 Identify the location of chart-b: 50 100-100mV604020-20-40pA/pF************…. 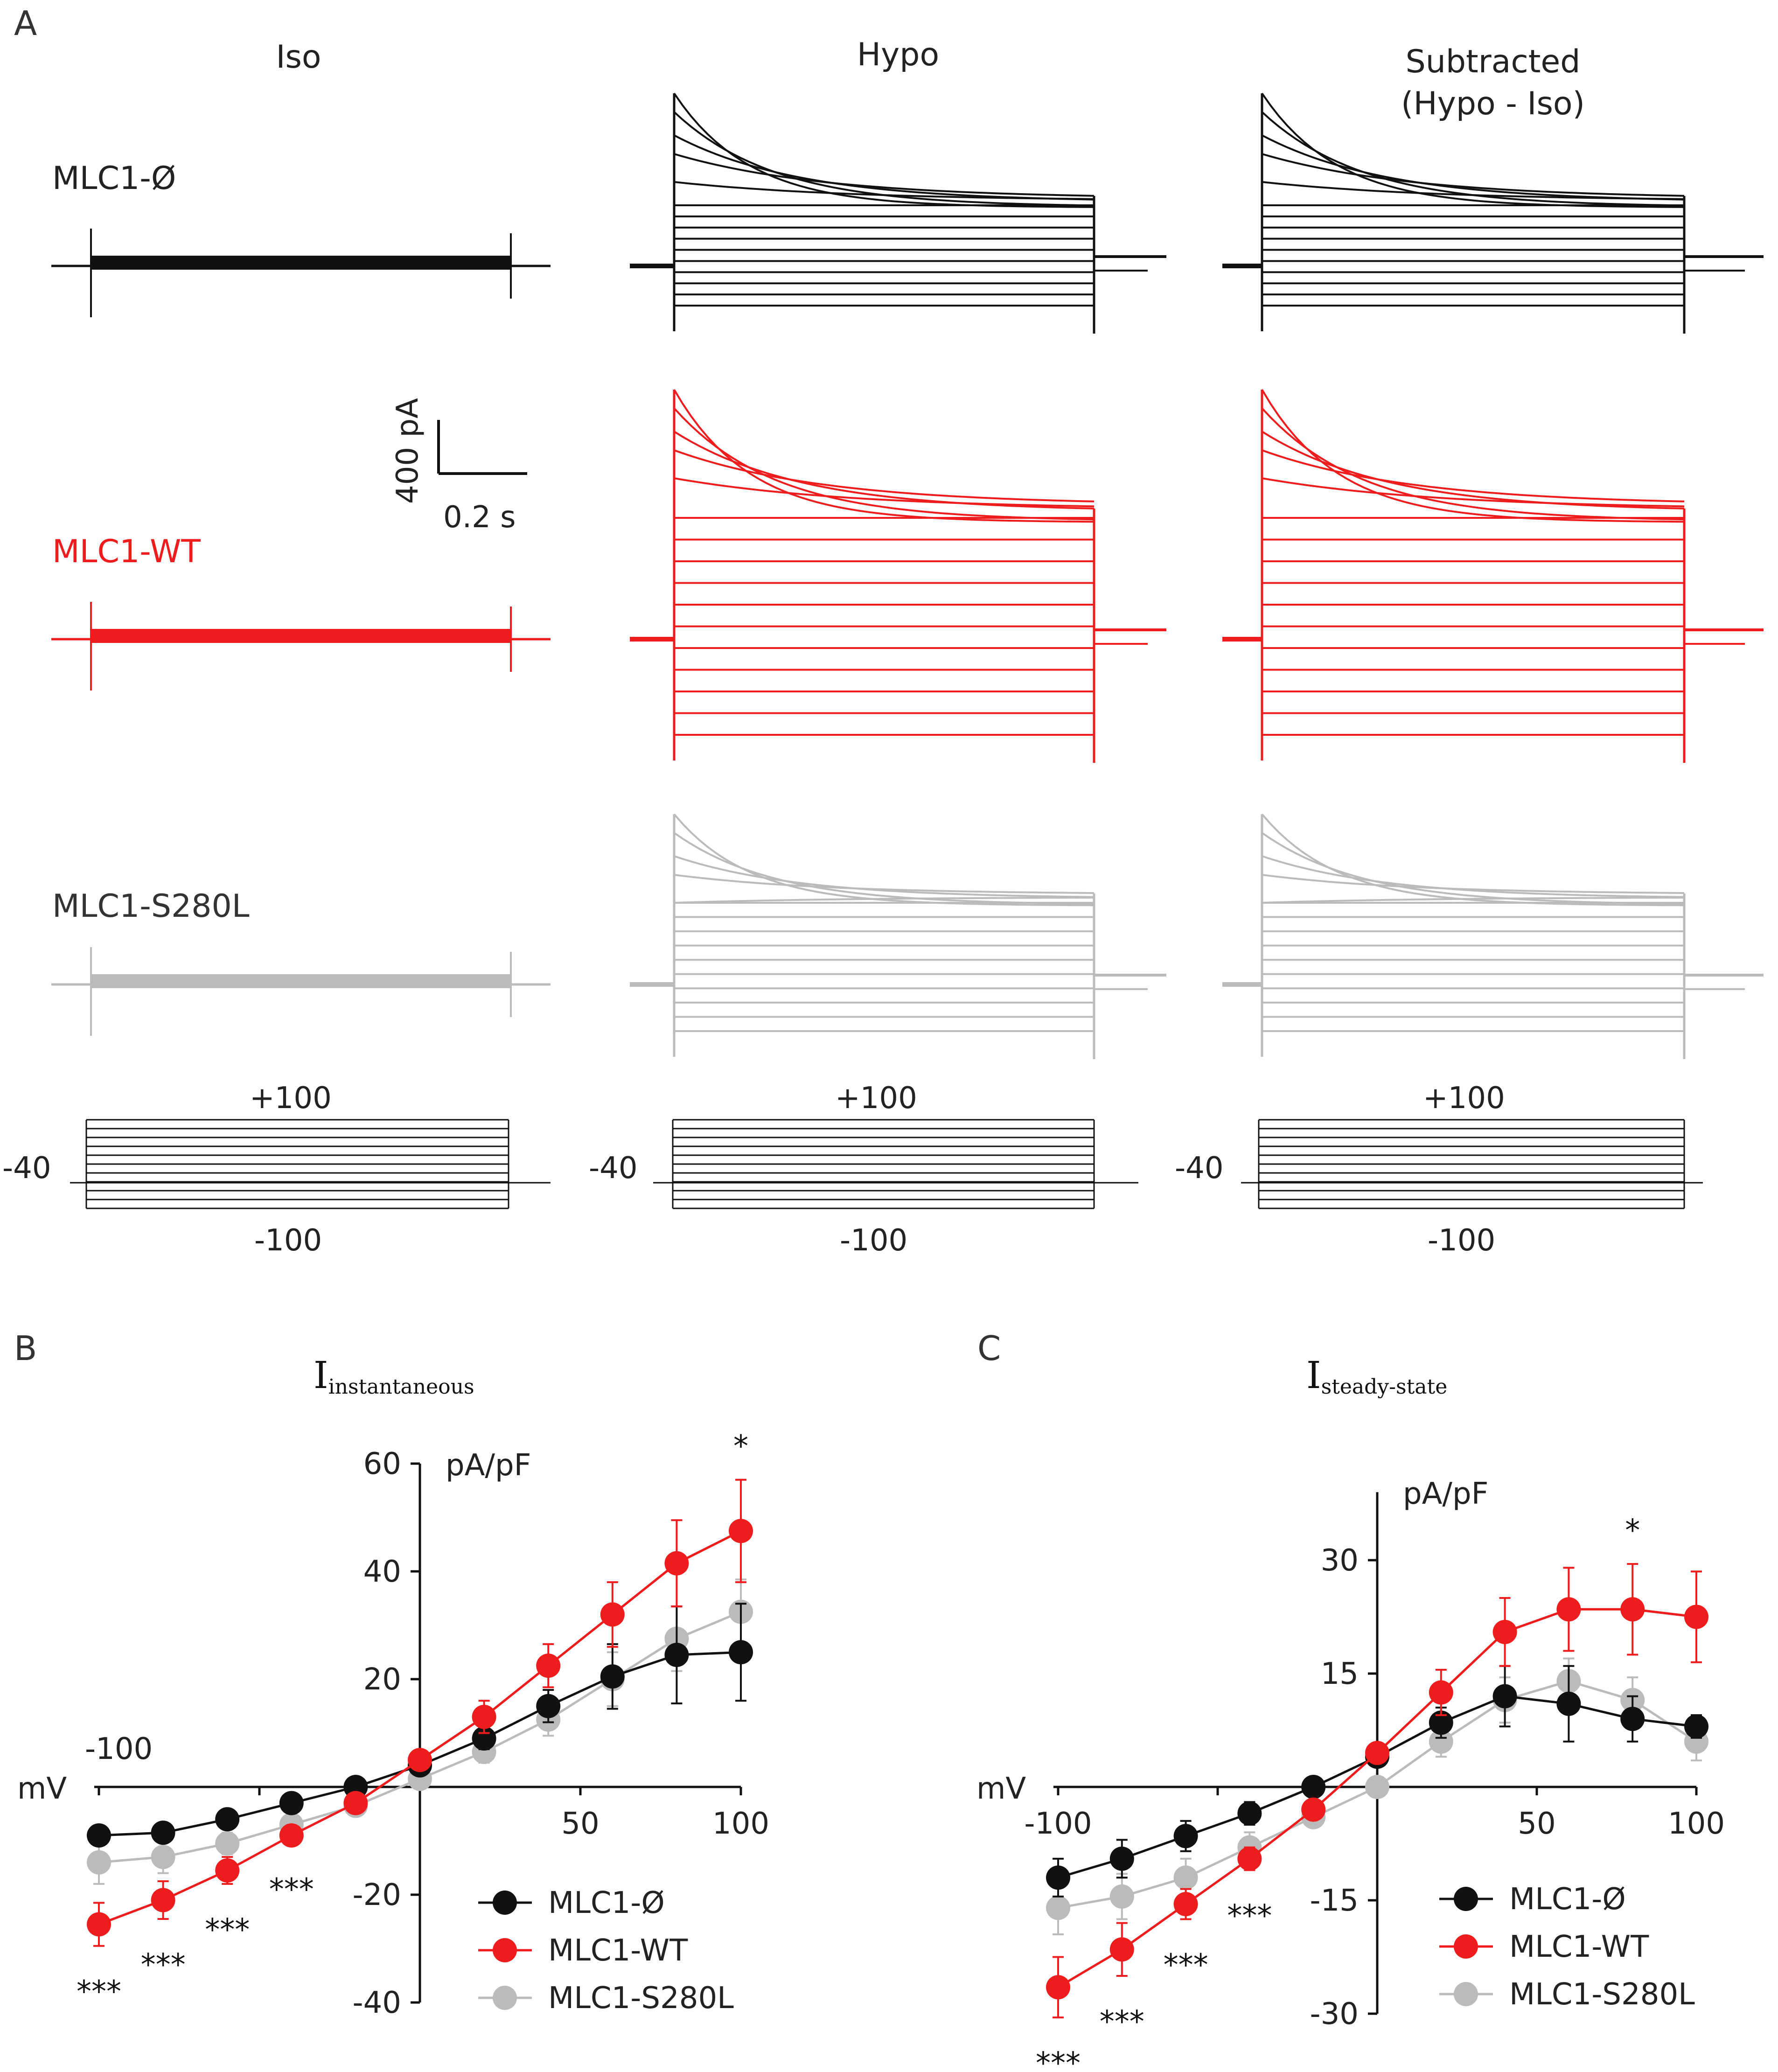
(393, 1725).